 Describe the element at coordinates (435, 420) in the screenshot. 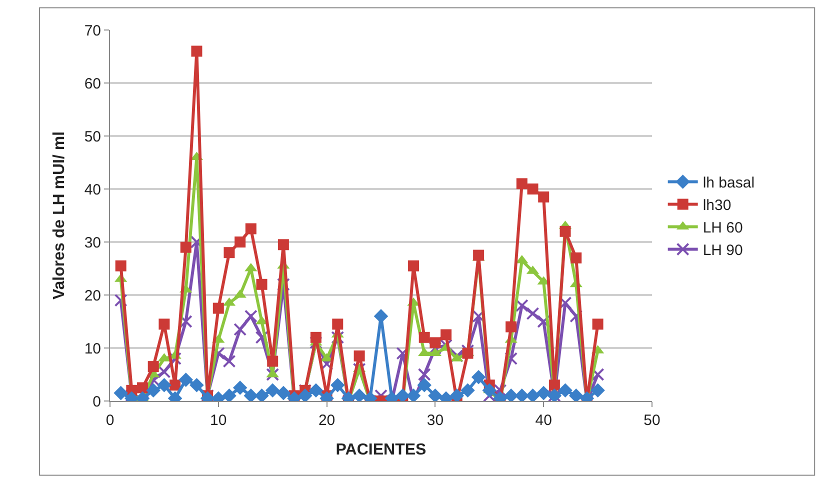

I see `x-tick-label: 30` at that location.